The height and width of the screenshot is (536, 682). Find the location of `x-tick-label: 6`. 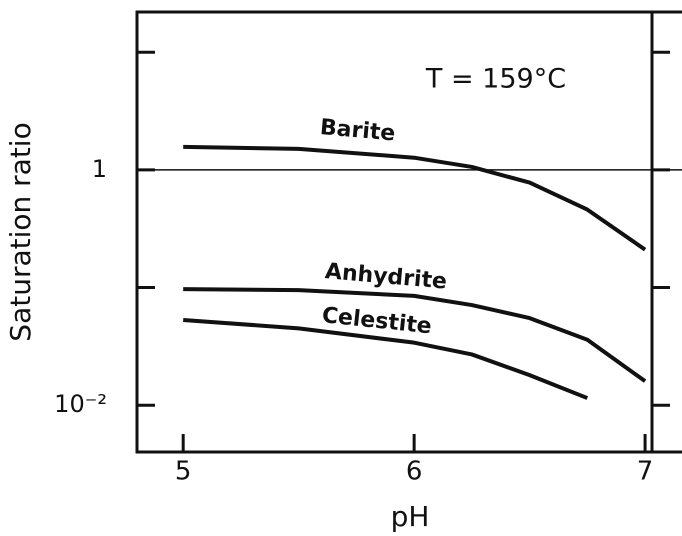

x-tick-label: 6 is located at coordinates (414, 472).